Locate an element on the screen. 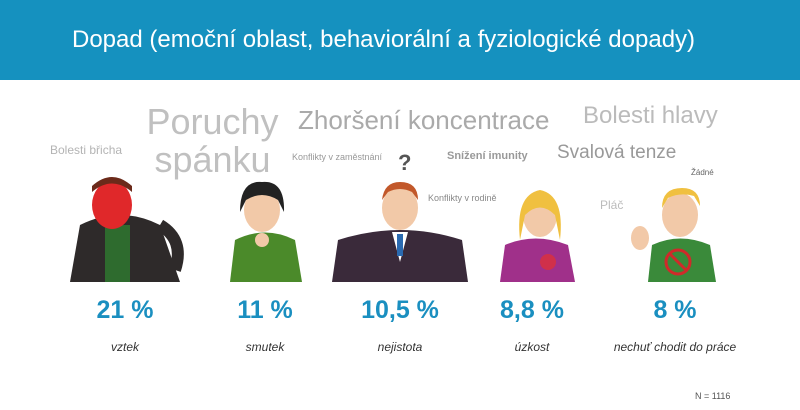 This screenshot has height=410, width=800. word: Bolesti hlavy is located at coordinates (650, 115).